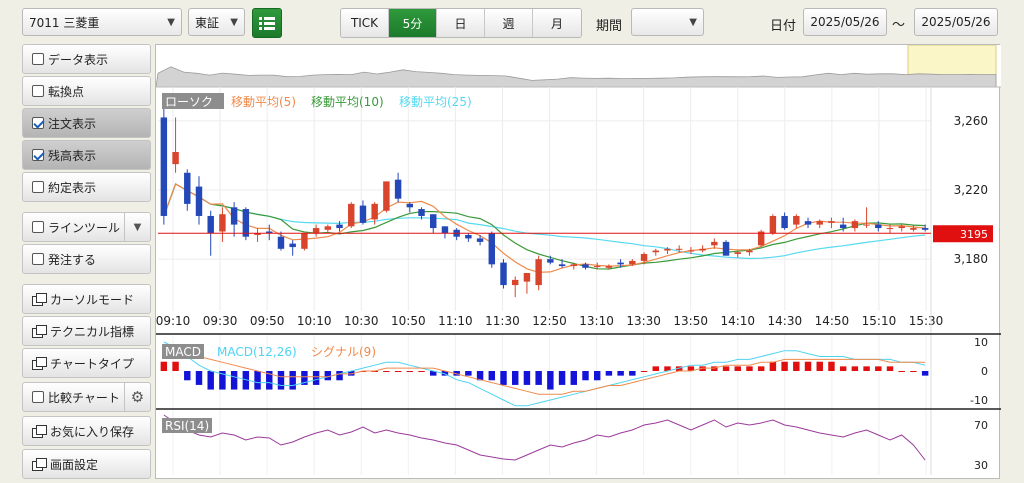  What do you see at coordinates (216, 22) in the screenshot?
I see `exchange-select: 東証 ▼` at bounding box center [216, 22].